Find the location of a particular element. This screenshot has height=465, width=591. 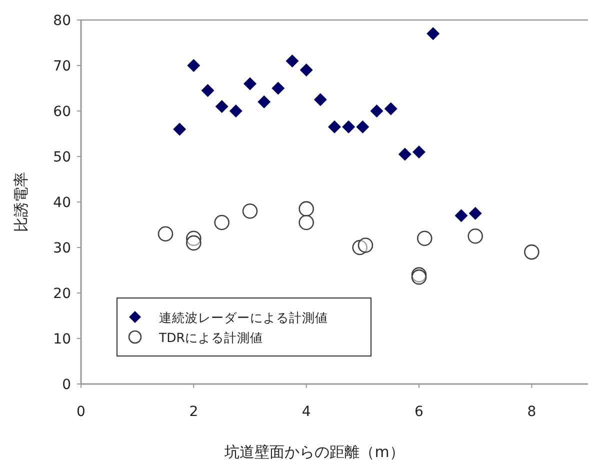

y-tick-label: 50 is located at coordinates (62, 158).